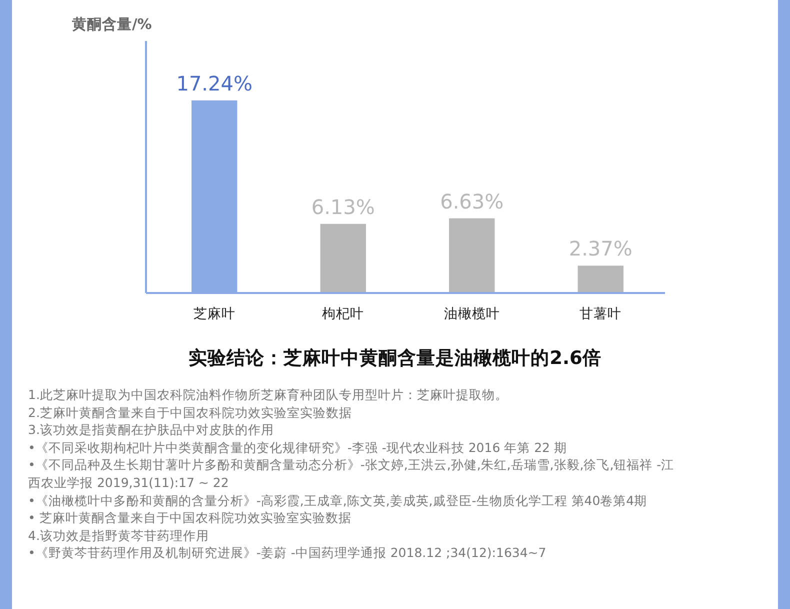 The height and width of the screenshot is (609, 790). What do you see at coordinates (268, 395) in the screenshot?
I see `text: 1.此芝麻叶提取为中国农科院油料作物所芝麻育种团队专用型叶片：芝麻叶提取物。` at bounding box center [268, 395].